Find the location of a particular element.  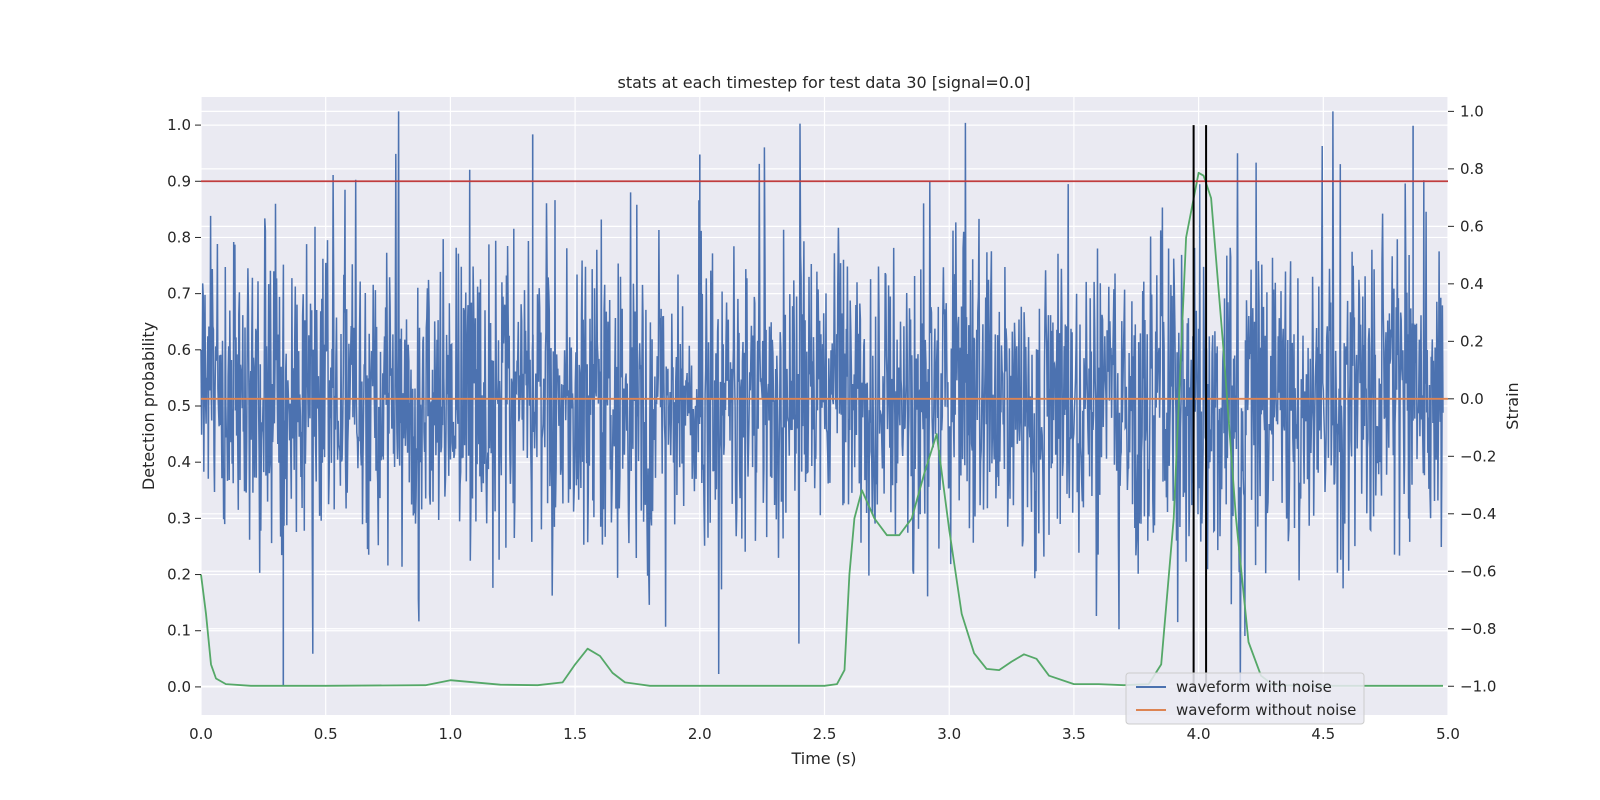

legend-label-noise: waveform with noise is located at coordinates (1254, 687).